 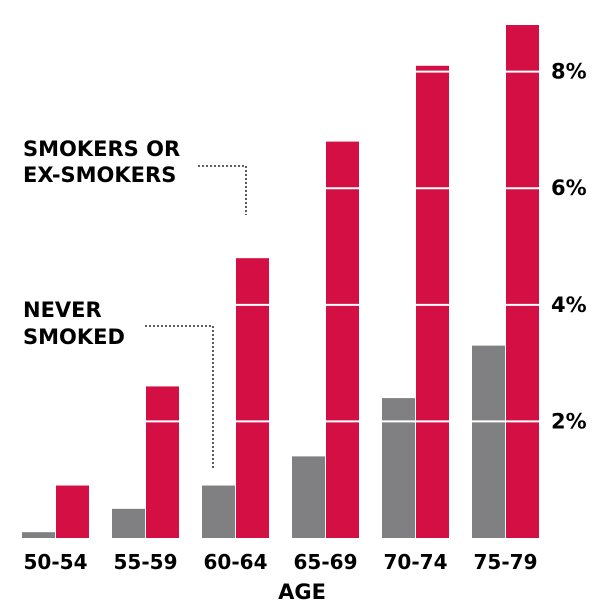 What do you see at coordinates (236, 562) in the screenshot?
I see `x-tick-label-60-64: 60-64` at bounding box center [236, 562].